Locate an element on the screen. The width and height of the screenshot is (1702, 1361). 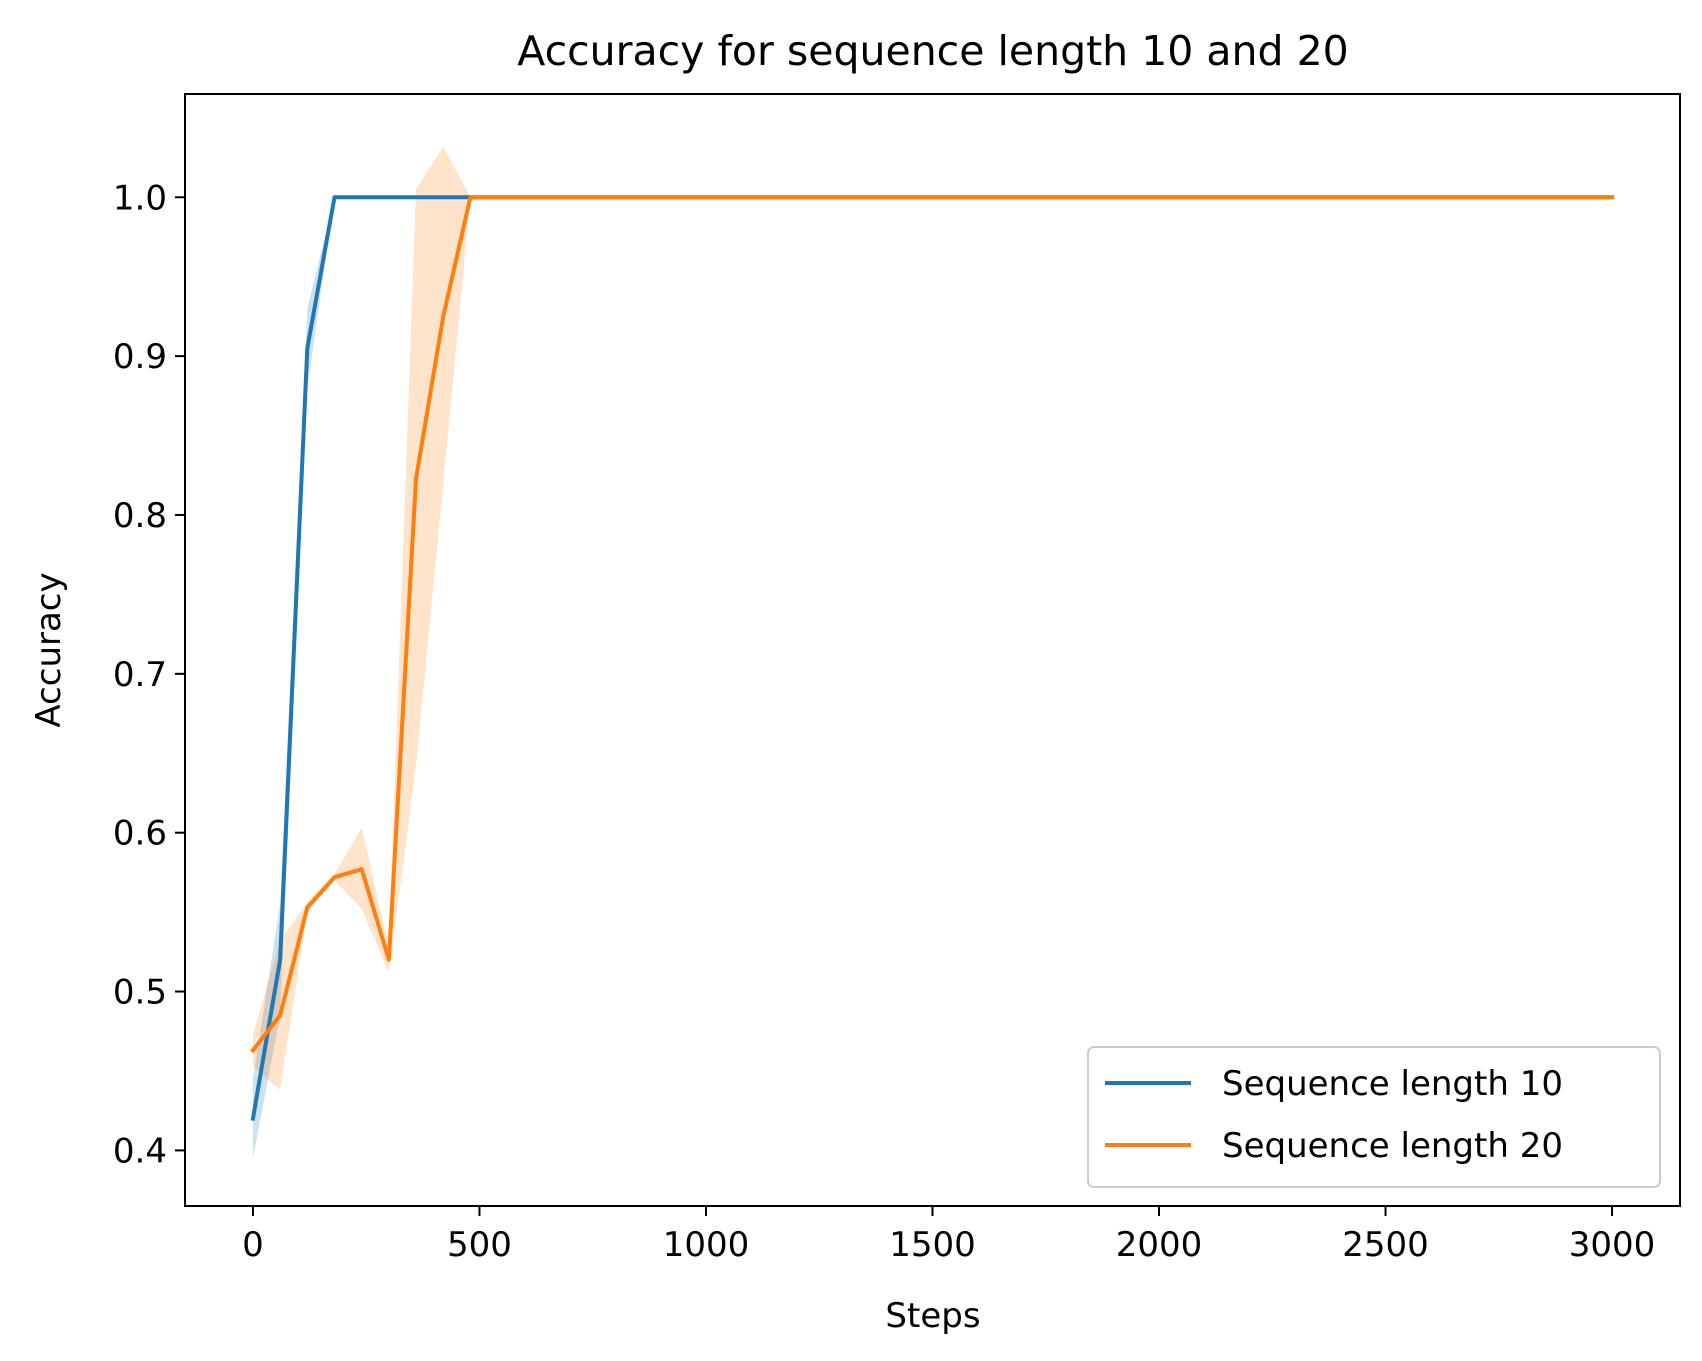
legend: Sequence length 10 Sequence length 20 is located at coordinates (1374, 1117).